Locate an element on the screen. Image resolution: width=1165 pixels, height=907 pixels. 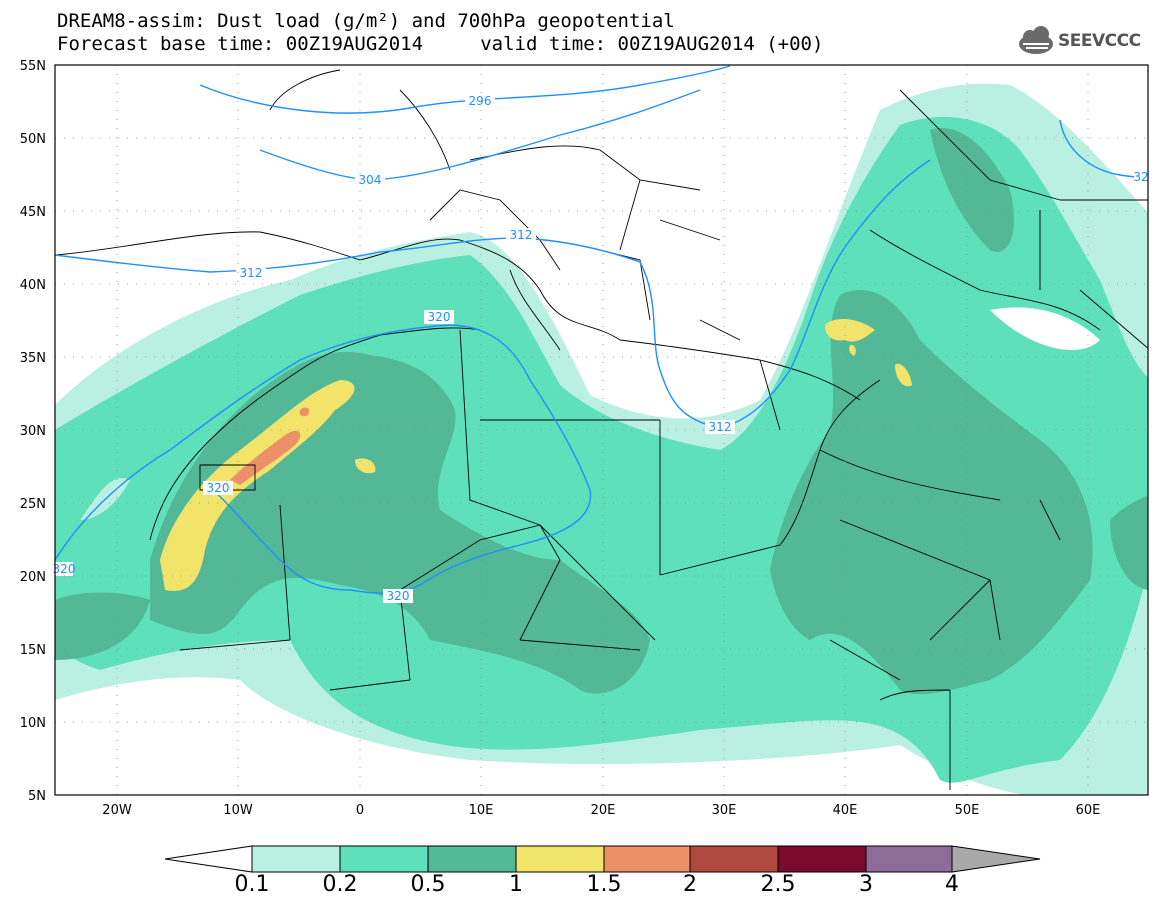
lat-label: 15N is located at coordinates (33, 650).